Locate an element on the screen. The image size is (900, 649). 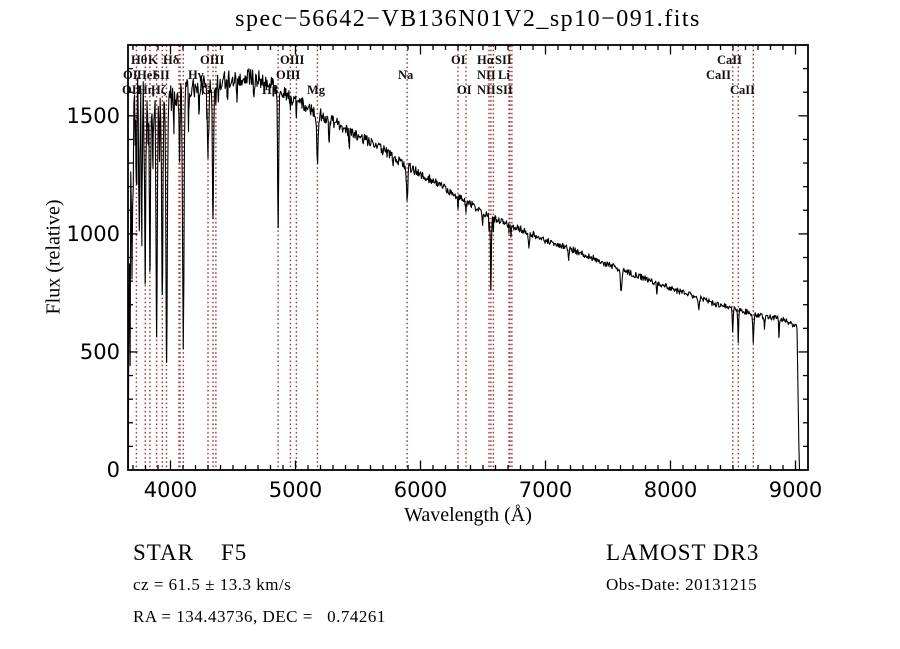
cz-text: cz = 61.5 ± 13.3 km/s is located at coordinates (212, 584).